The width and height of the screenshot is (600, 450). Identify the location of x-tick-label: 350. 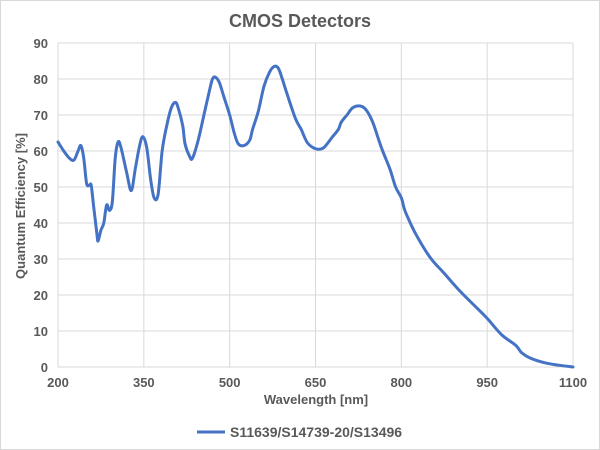
(144, 382).